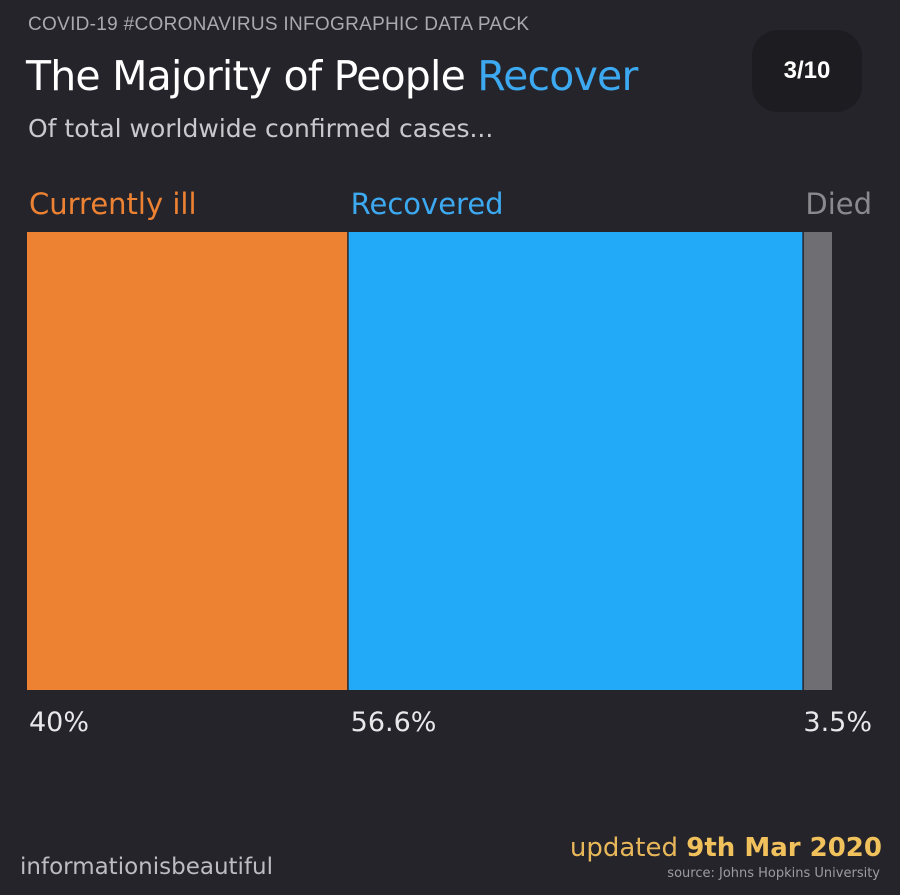 This screenshot has width=900, height=895. What do you see at coordinates (147, 867) in the screenshot?
I see `brand-logo-text: informationisbeautiful` at bounding box center [147, 867].